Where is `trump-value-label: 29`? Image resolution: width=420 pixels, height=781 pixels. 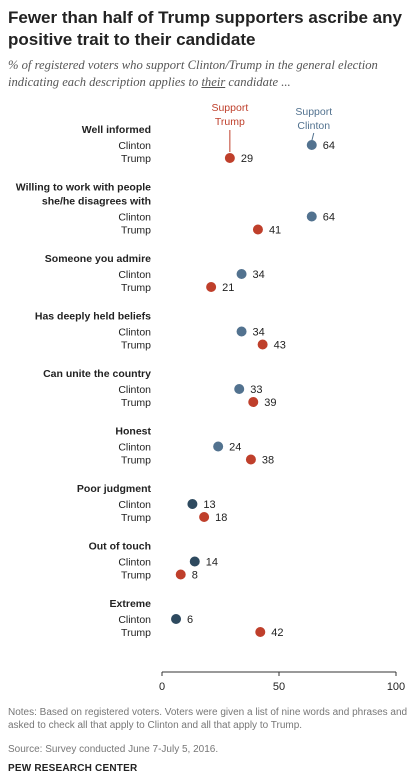
trump-value-label: 29 is located at coordinates (247, 159).